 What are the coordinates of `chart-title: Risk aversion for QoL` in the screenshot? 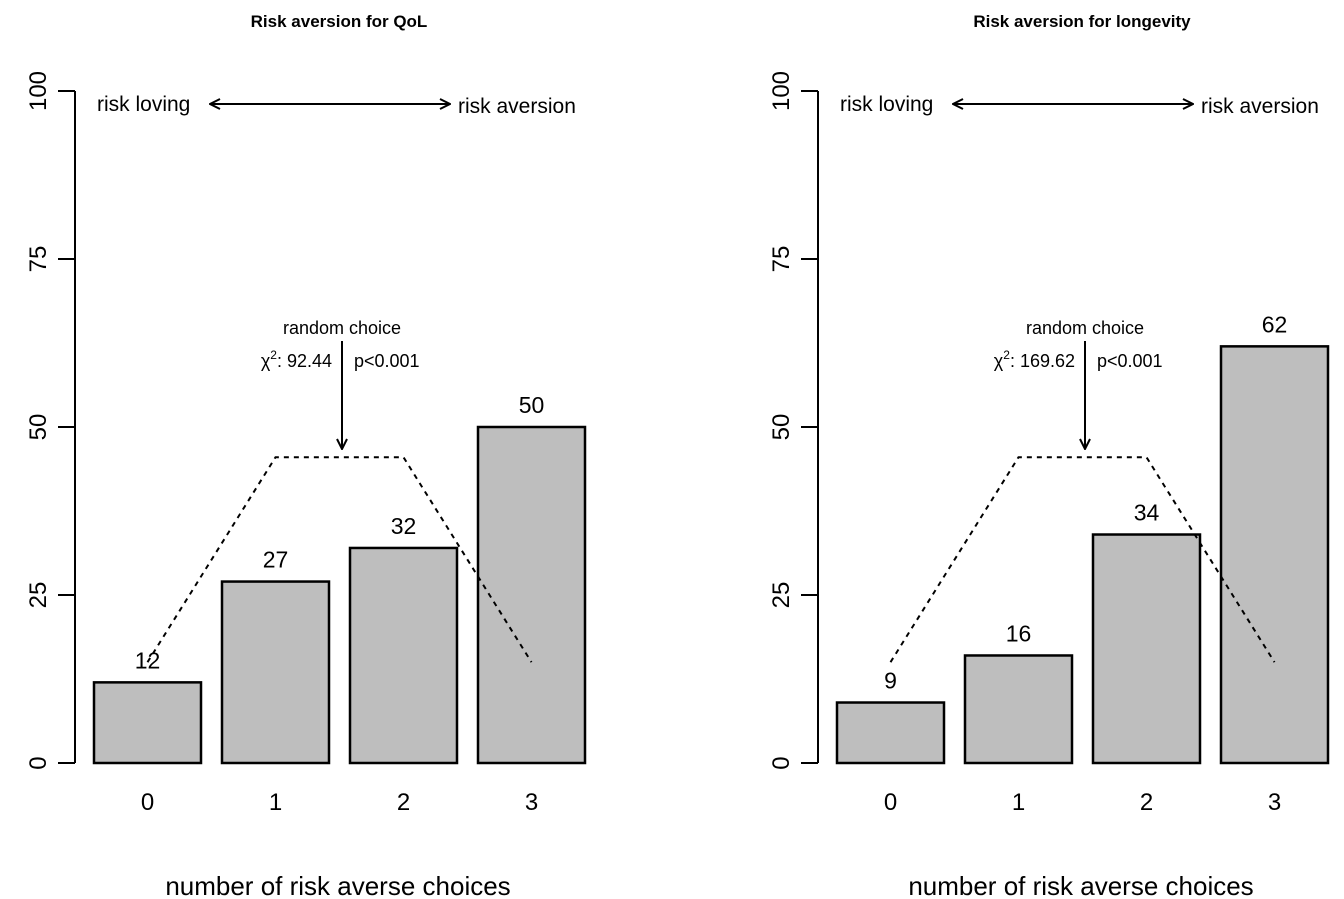 It's located at (339, 21).